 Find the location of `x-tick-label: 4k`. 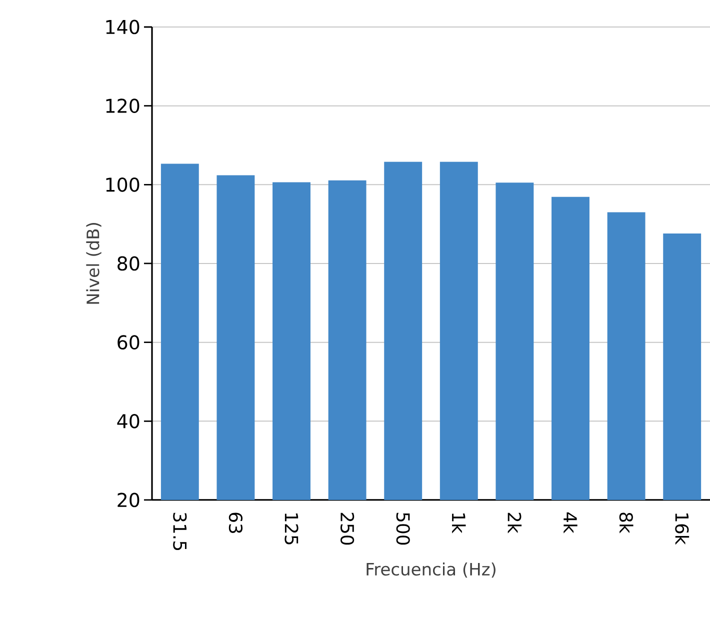

x-tick-label: 4k is located at coordinates (571, 523).